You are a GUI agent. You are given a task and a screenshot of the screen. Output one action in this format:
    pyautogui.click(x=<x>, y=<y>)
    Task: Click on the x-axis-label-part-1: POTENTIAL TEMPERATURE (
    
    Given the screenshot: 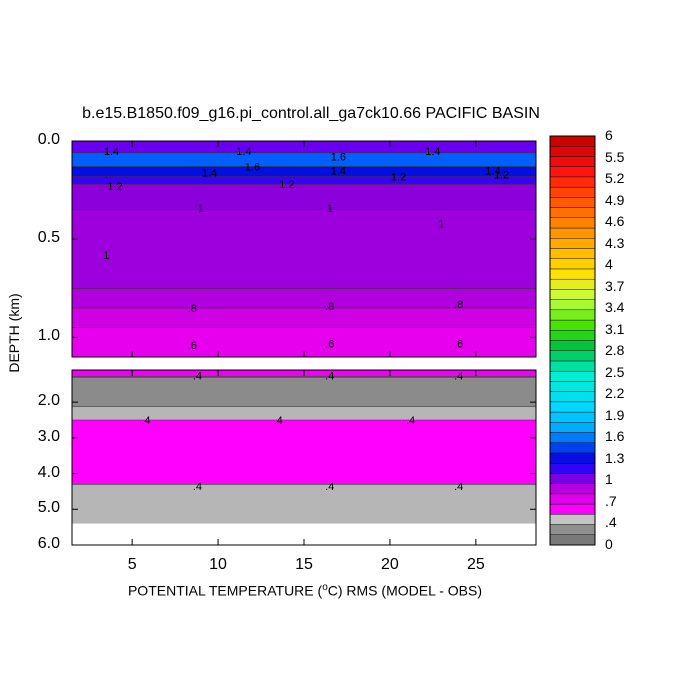 What is the action you would take?
    pyautogui.click(x=225, y=590)
    